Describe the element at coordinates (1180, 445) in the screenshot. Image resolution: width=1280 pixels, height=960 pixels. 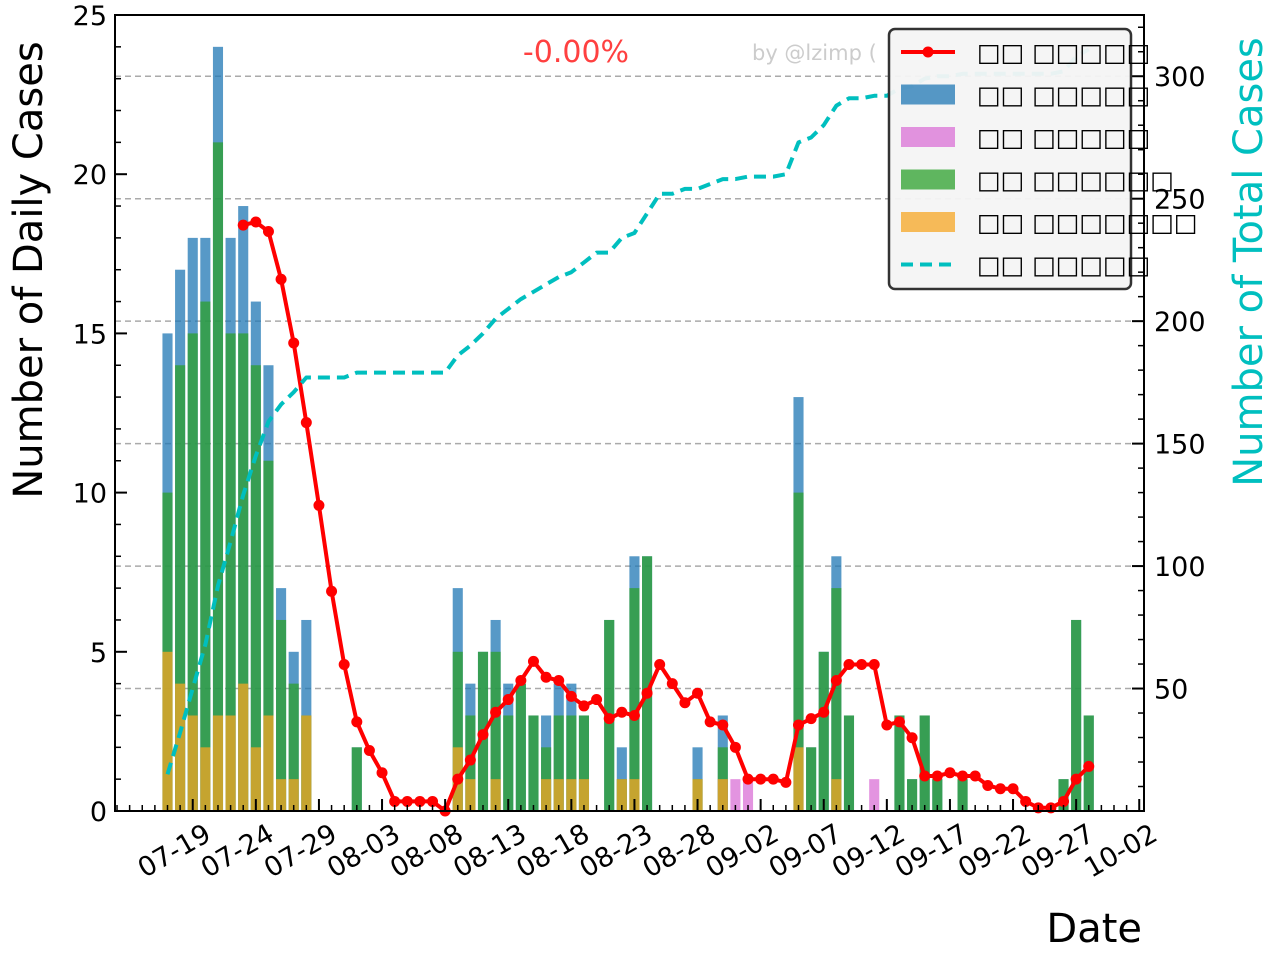
I see `y2-tick-label: 150` at that location.